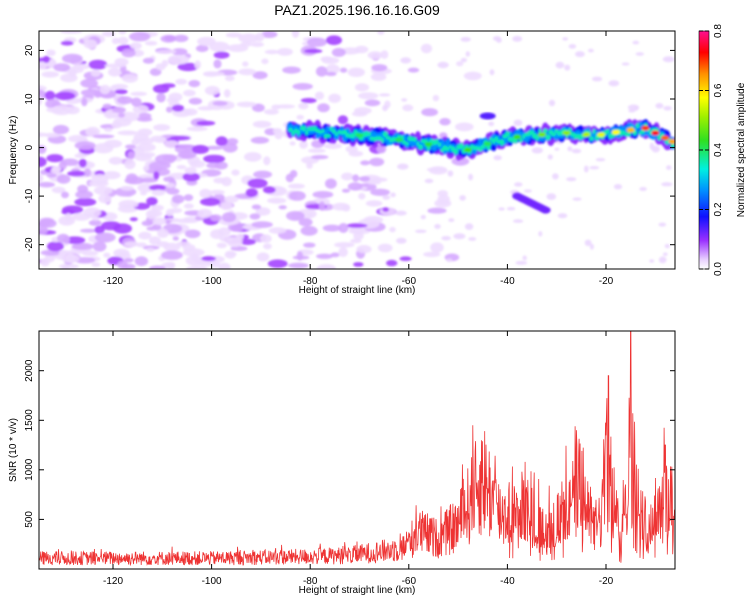 The image size is (750, 600). I want to click on track-hotspot, so click(487, 144).